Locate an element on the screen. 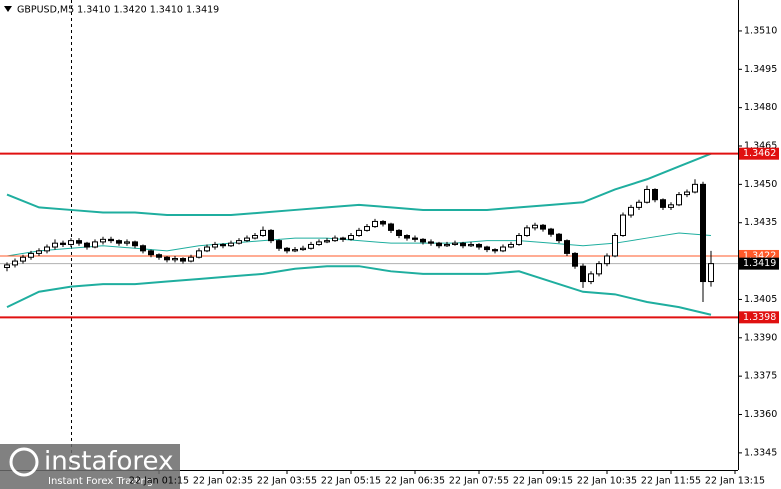  logo-brand: instaforex is located at coordinates (108, 462).